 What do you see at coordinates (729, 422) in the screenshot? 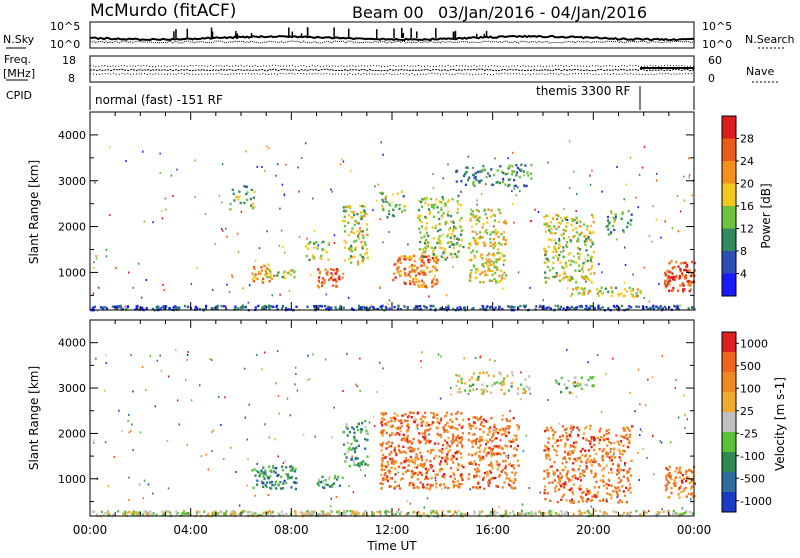
I see `colorbar-segment` at bounding box center [729, 422].